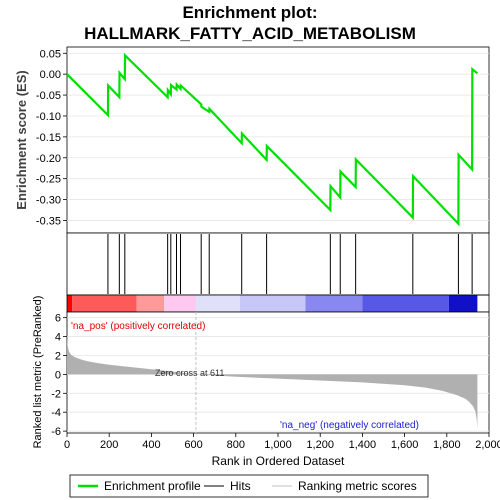 Image resolution: width=500 pixels, height=500 pixels. I want to click on hits-panel-frame, so click(278, 264).